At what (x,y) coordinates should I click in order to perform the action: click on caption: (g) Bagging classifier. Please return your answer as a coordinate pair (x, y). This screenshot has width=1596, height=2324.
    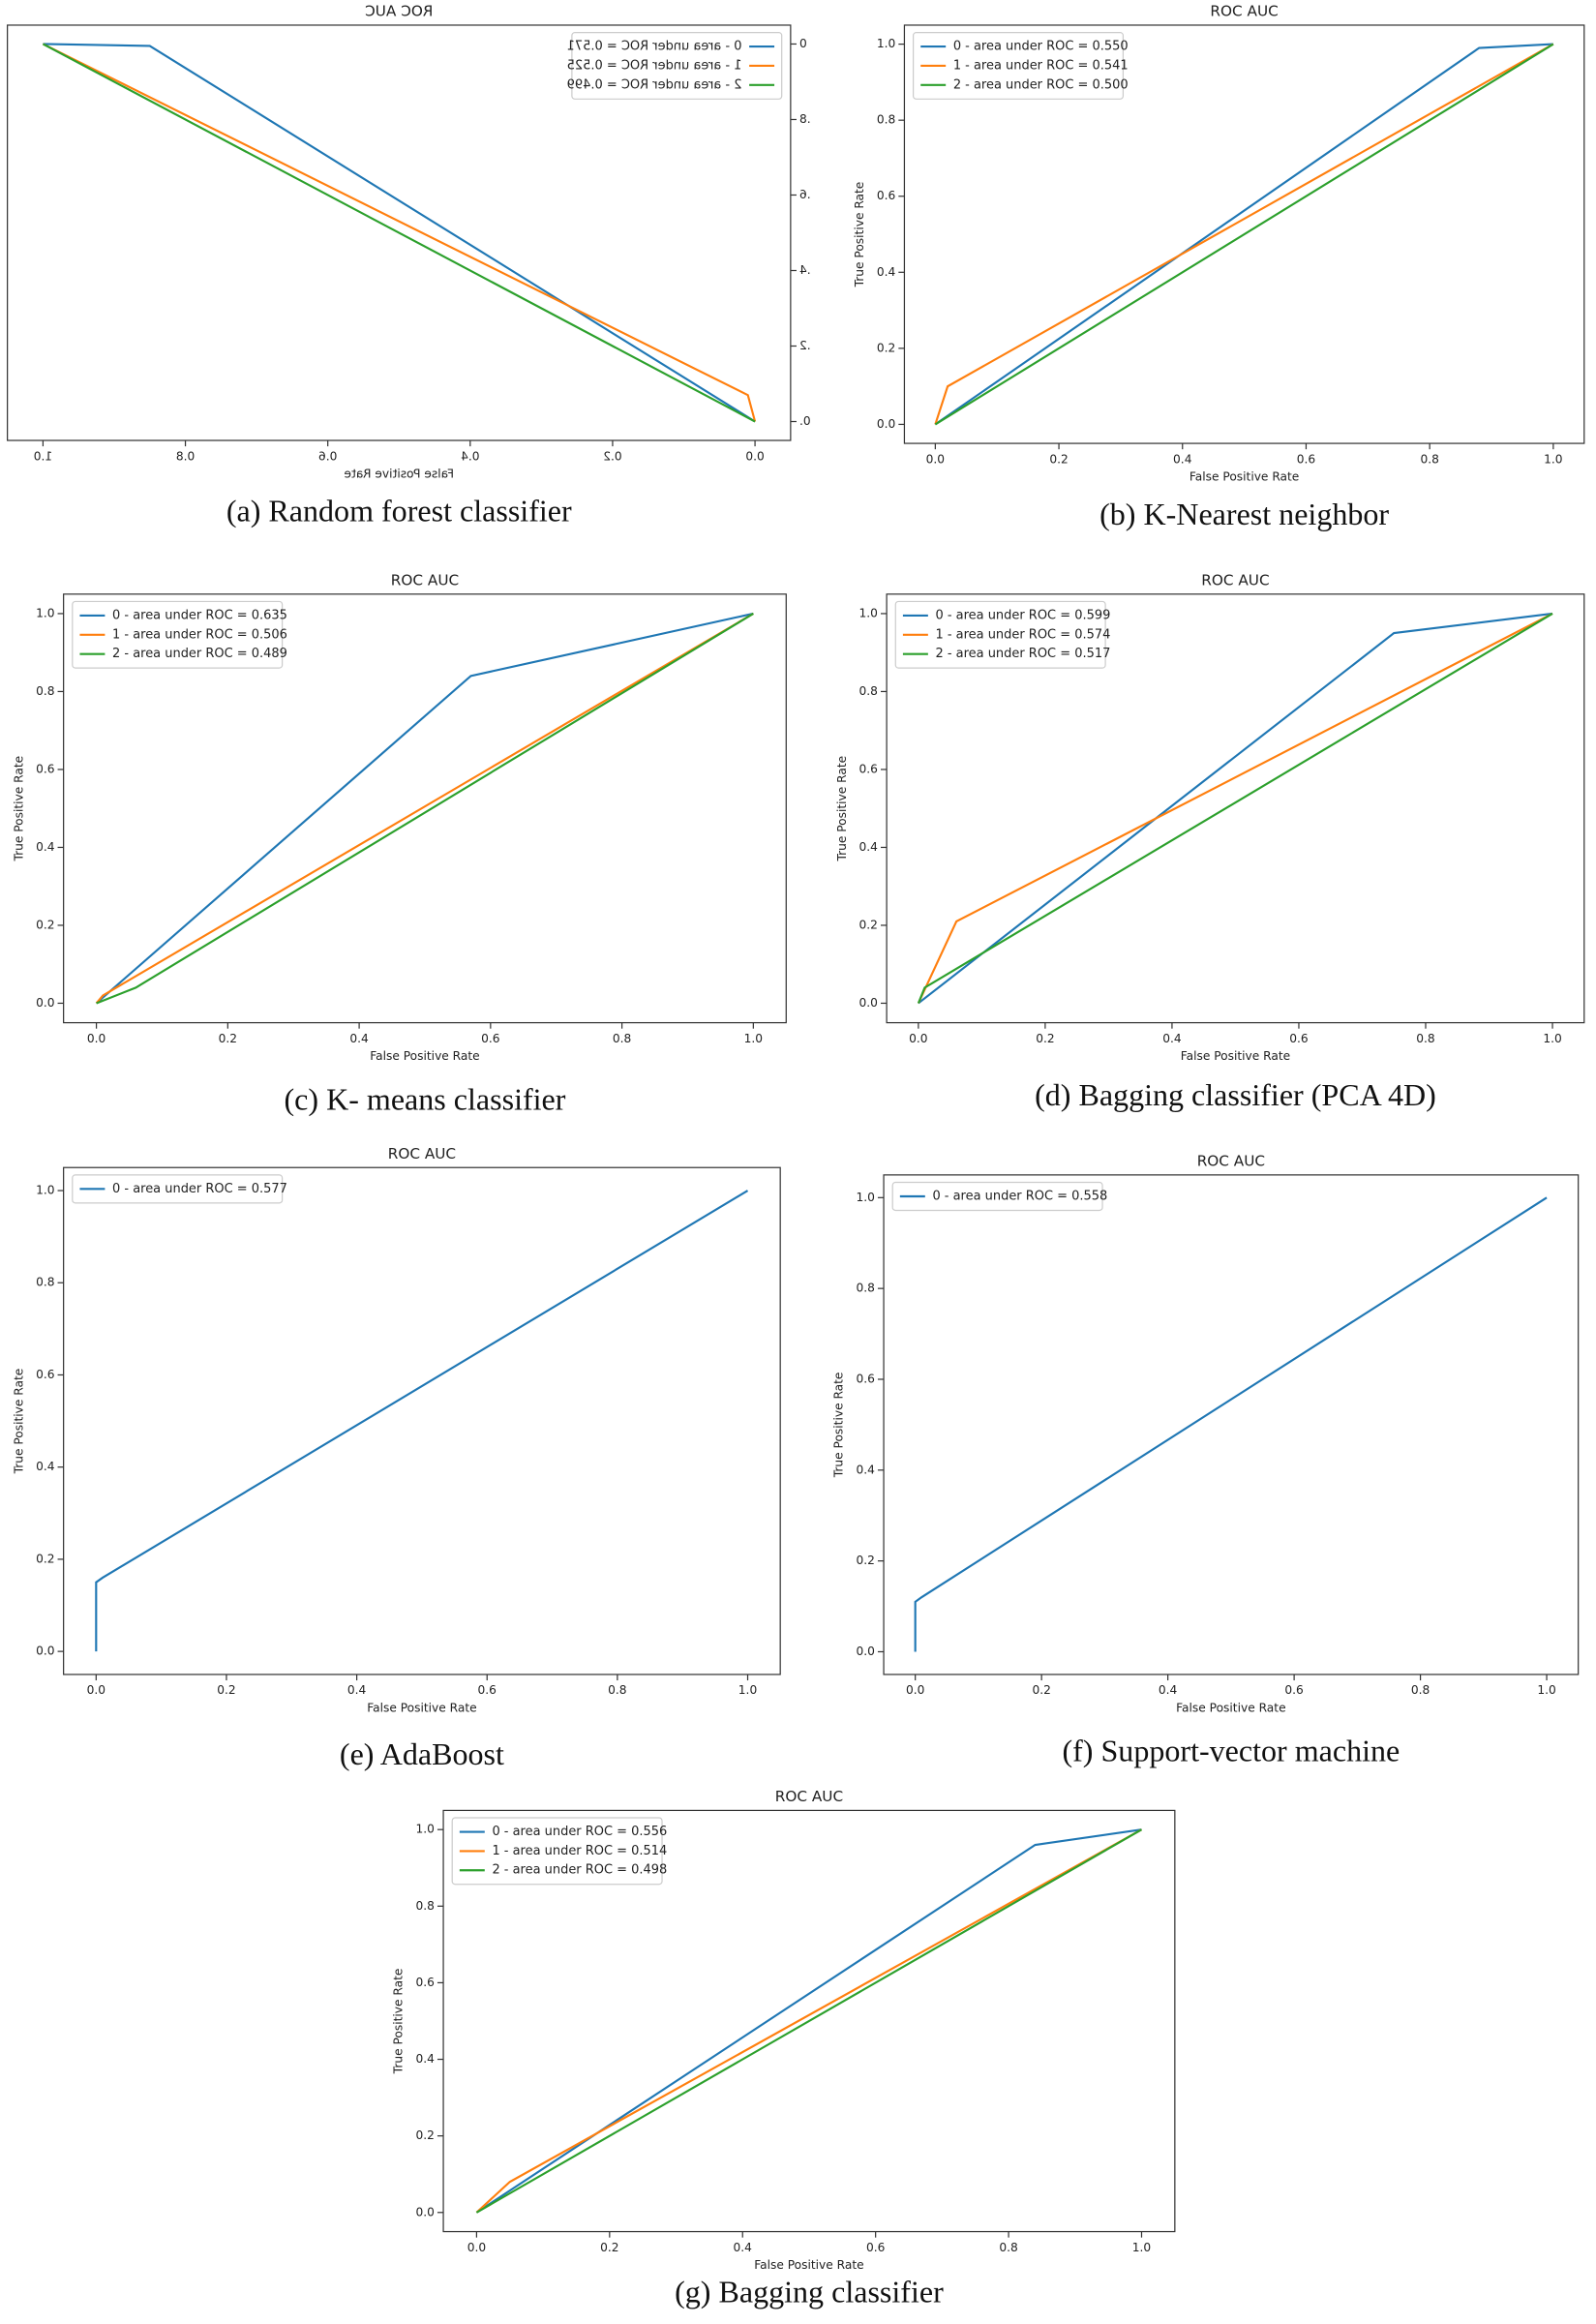
    Looking at the image, I should click on (809, 2292).